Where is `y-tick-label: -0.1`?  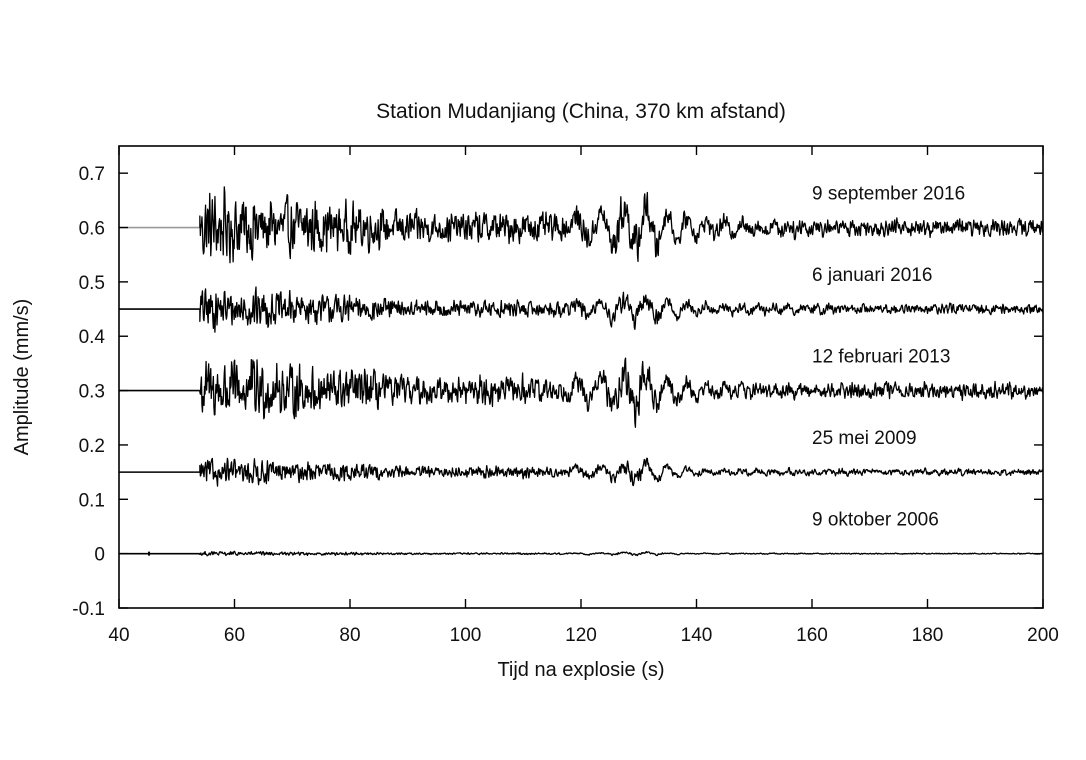
y-tick-label: -0.1 is located at coordinates (88, 609).